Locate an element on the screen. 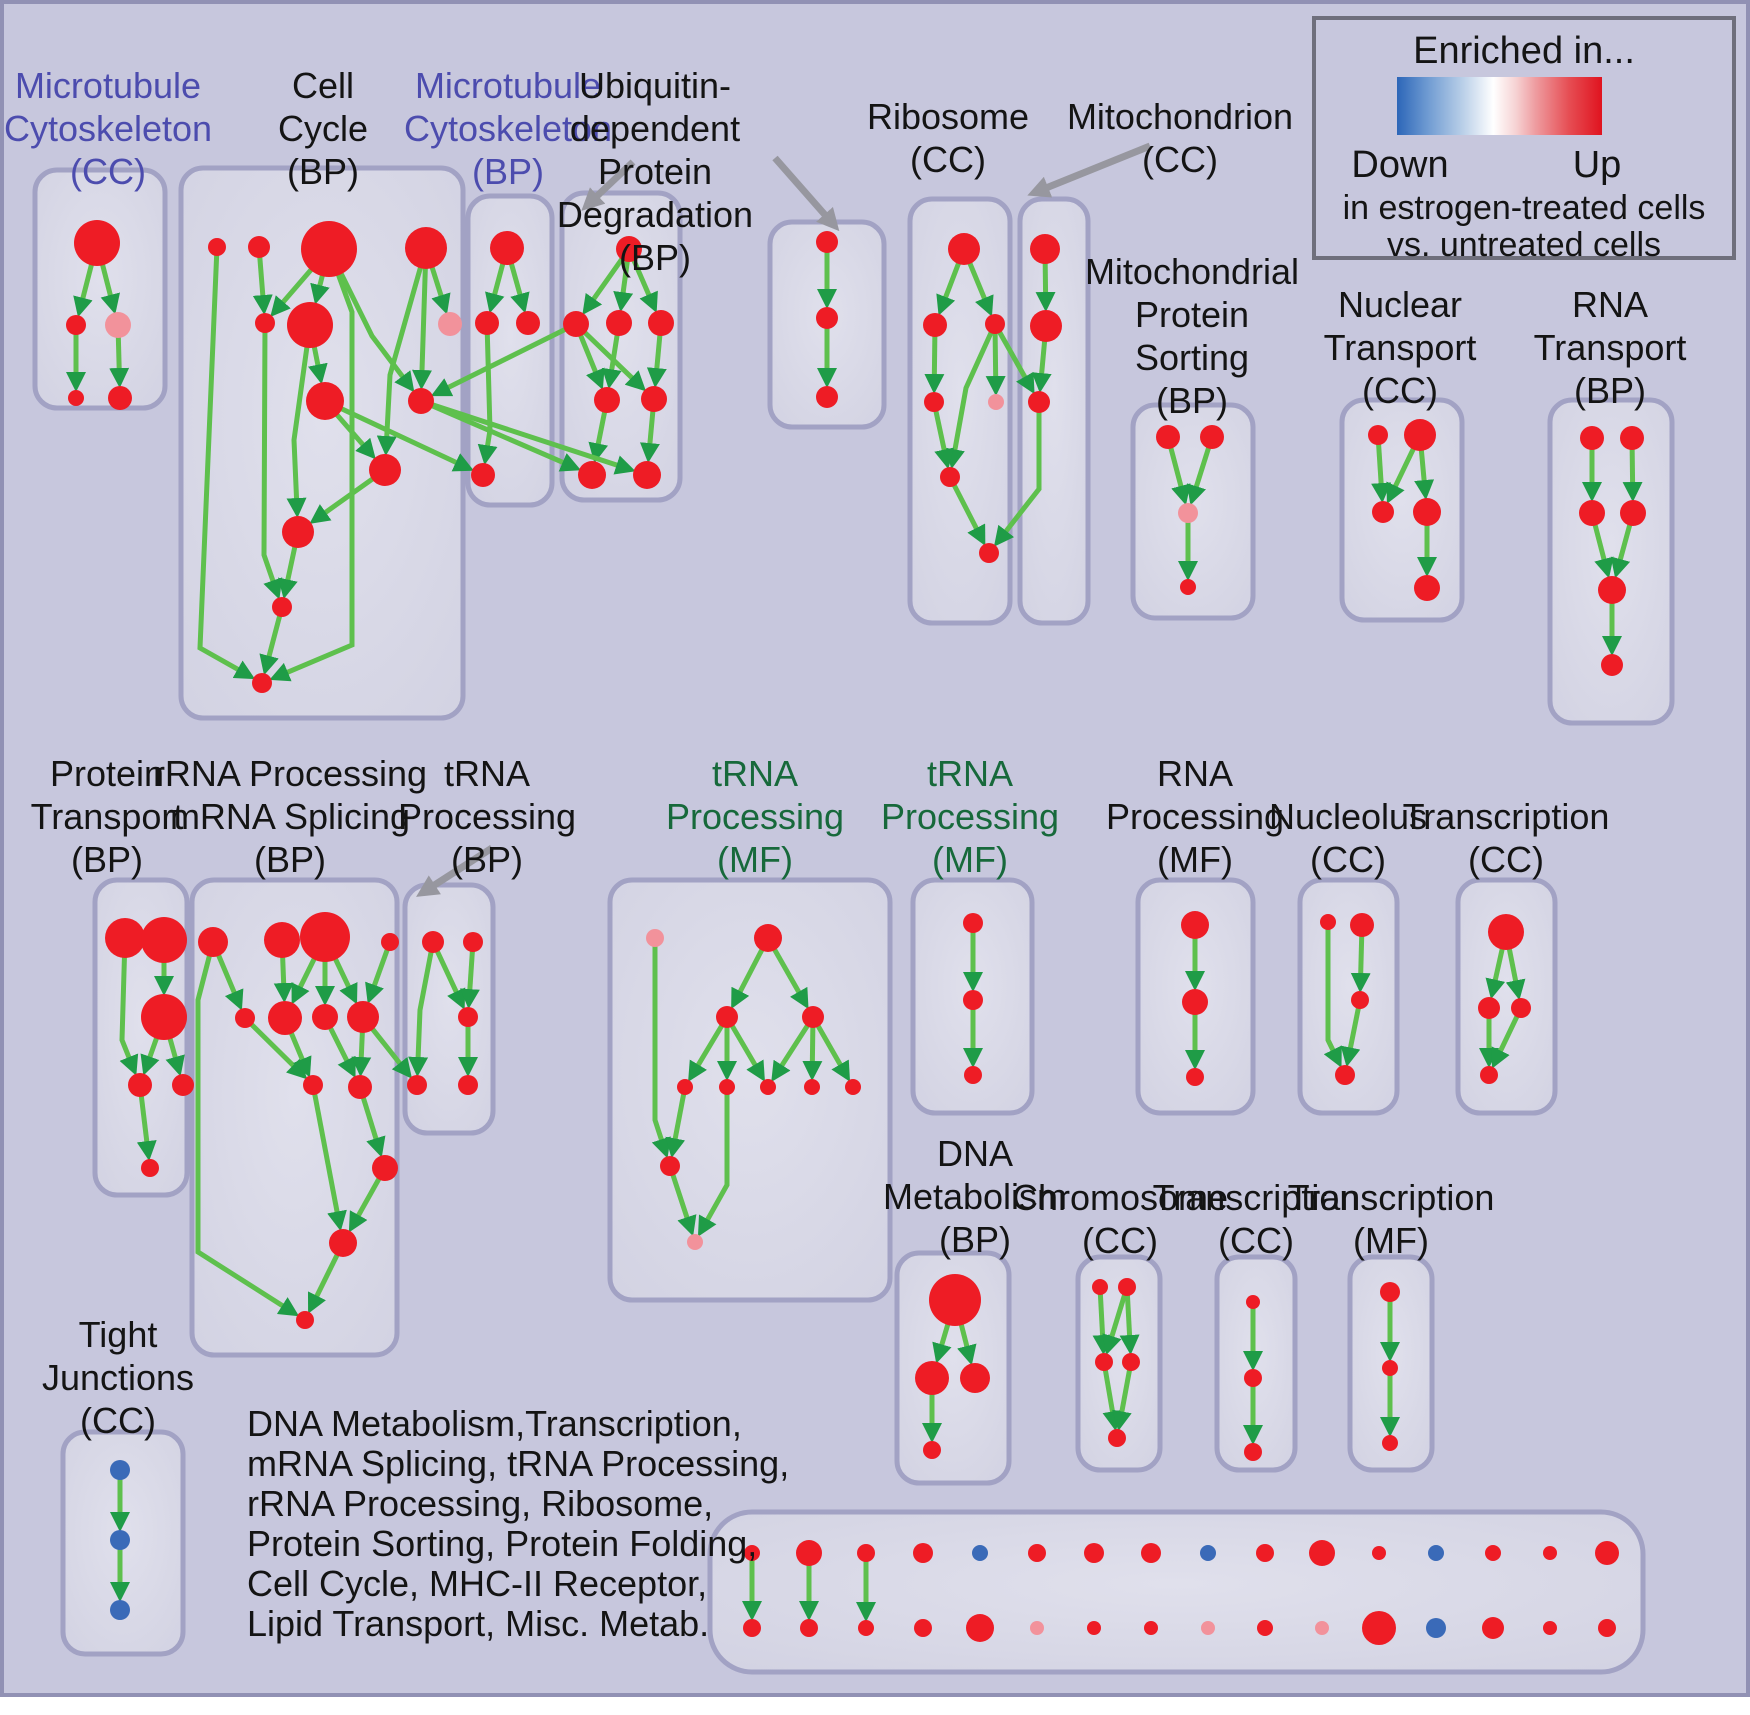 The image size is (1750, 1715). group-label-protein-transport-bp: Protein Transport (BP) is located at coordinates (107, 816).